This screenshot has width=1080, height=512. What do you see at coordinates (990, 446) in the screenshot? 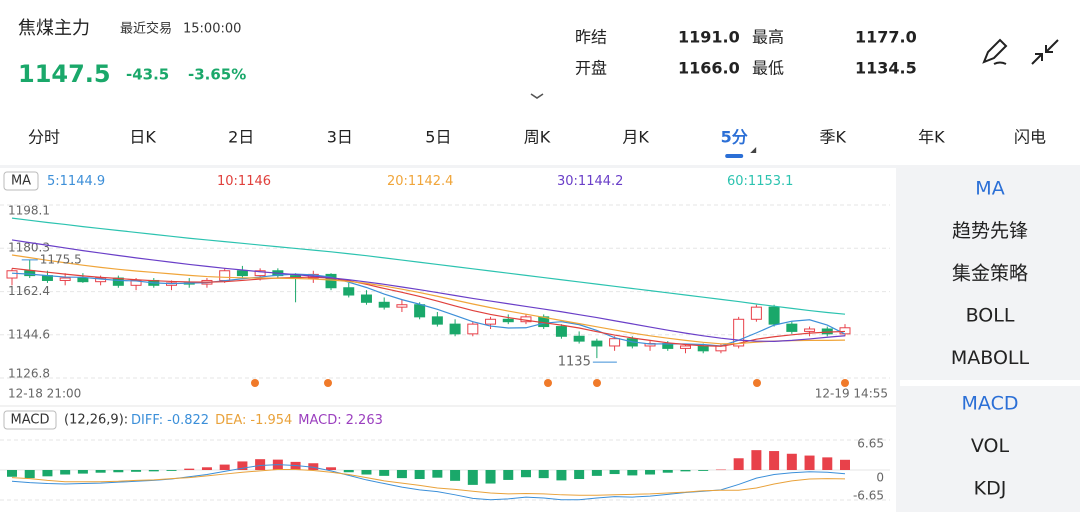
I see `indicator-option: VOL` at bounding box center [990, 446].